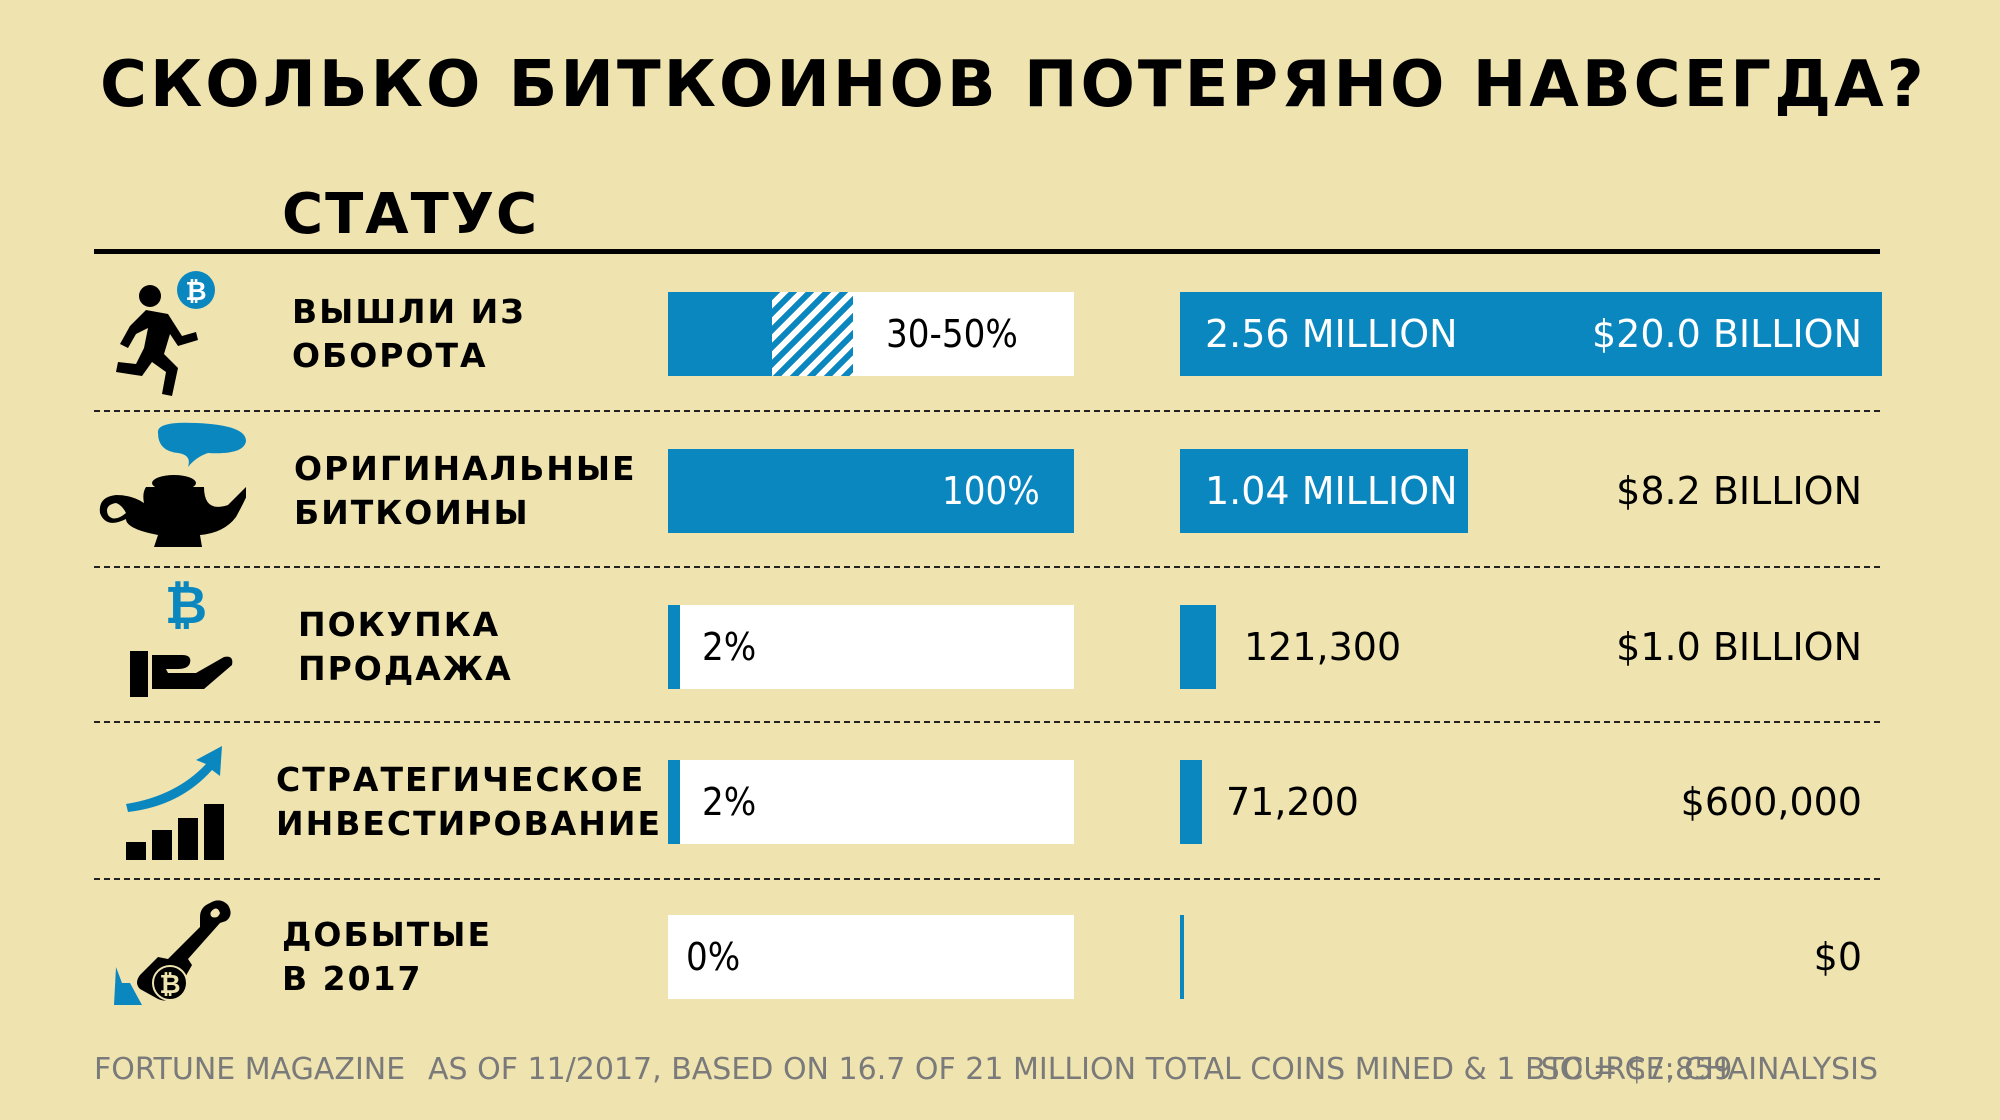 The width and height of the screenshot is (2000, 1120). I want to click on btc-value-label: 1.04 MILLION, so click(1331, 491).